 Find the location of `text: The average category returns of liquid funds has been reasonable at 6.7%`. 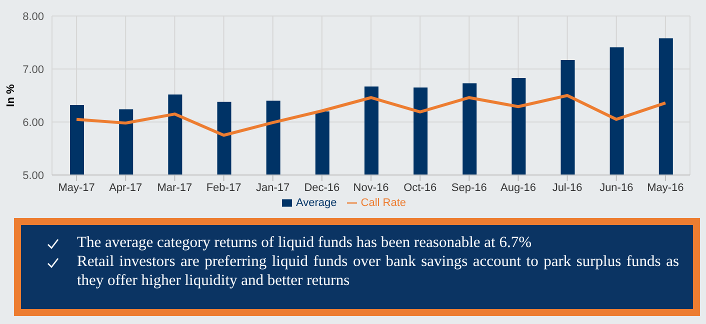

text: The average category returns of liquid funds has been reasonable at 6.7% is located at coordinates (304, 242).